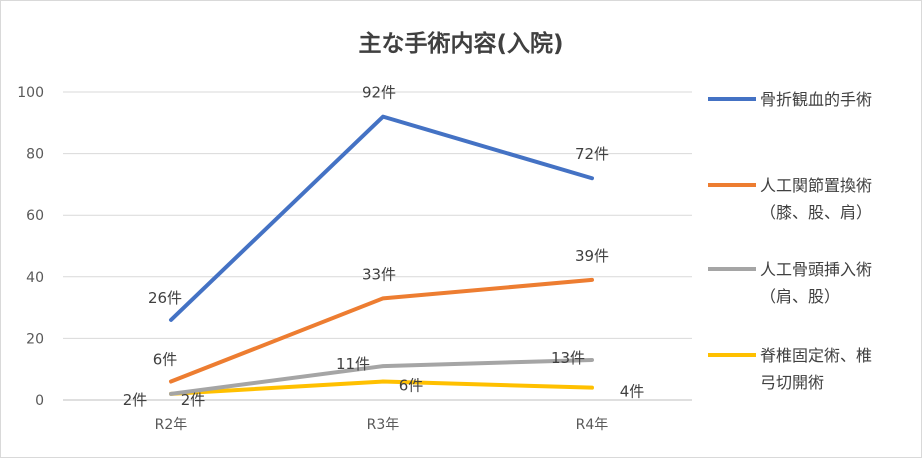 This screenshot has height=458, width=922. Describe the element at coordinates (568, 358) in the screenshot. I see `data-label-series-3-3: 13件` at that location.